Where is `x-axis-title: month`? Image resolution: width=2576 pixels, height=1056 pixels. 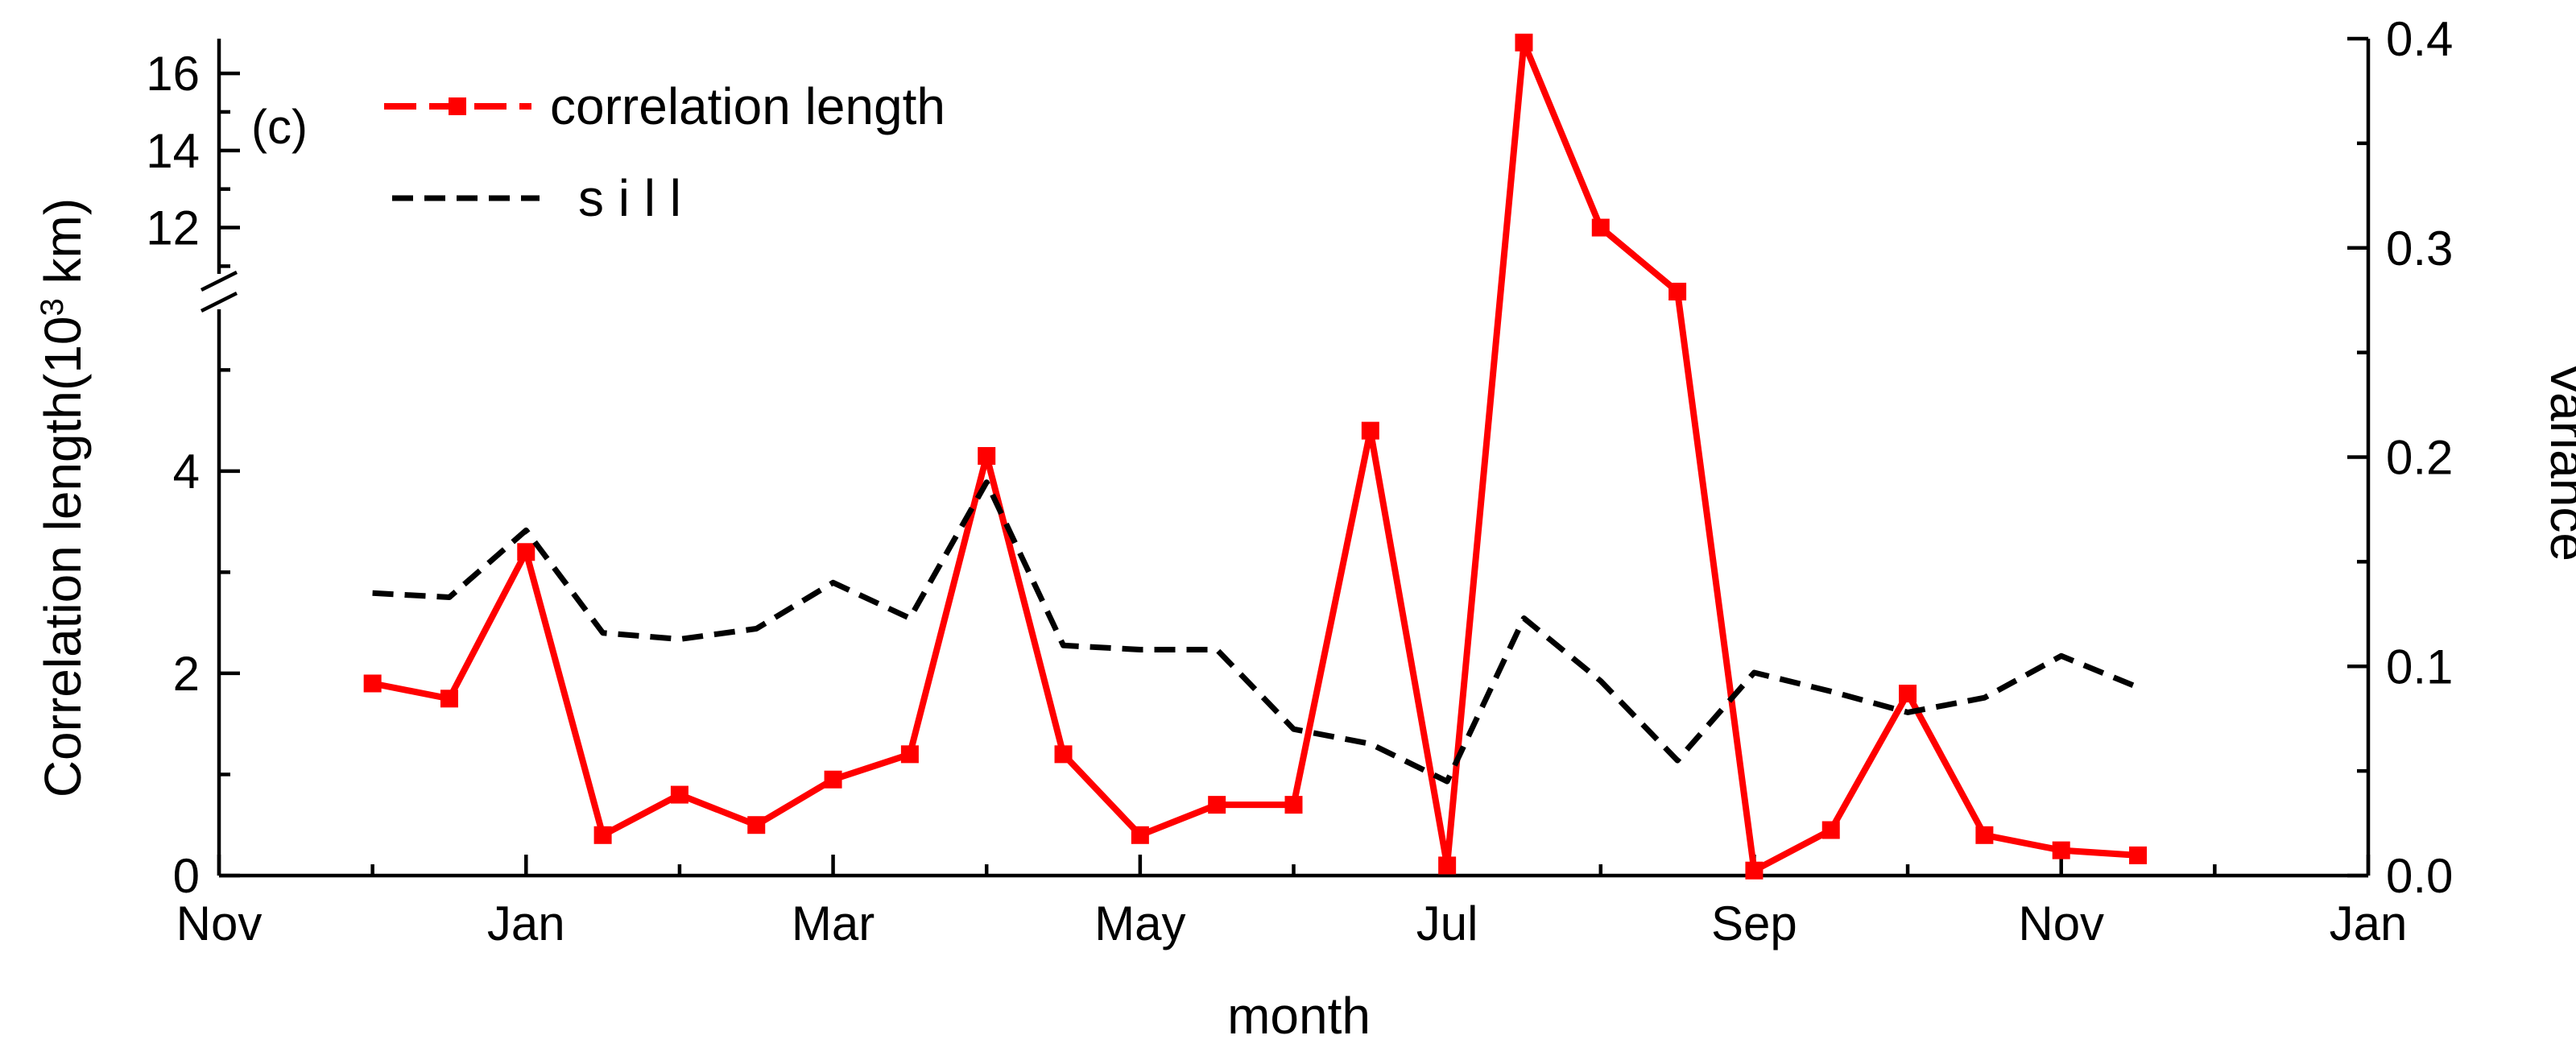
x-axis-title: month is located at coordinates (1299, 1016).